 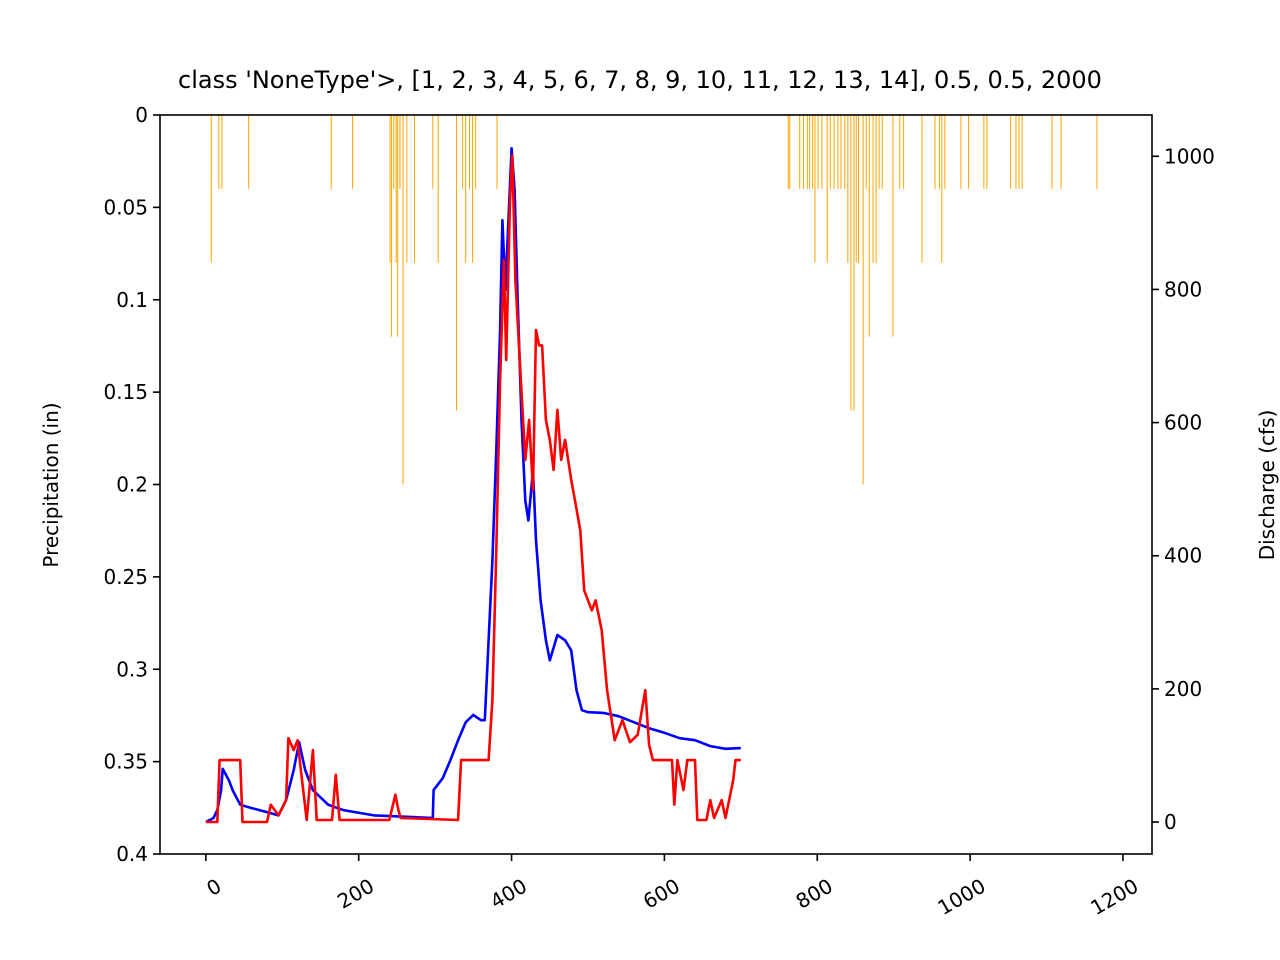 I want to click on y2-tick-label: 0, so click(x=1170, y=822).